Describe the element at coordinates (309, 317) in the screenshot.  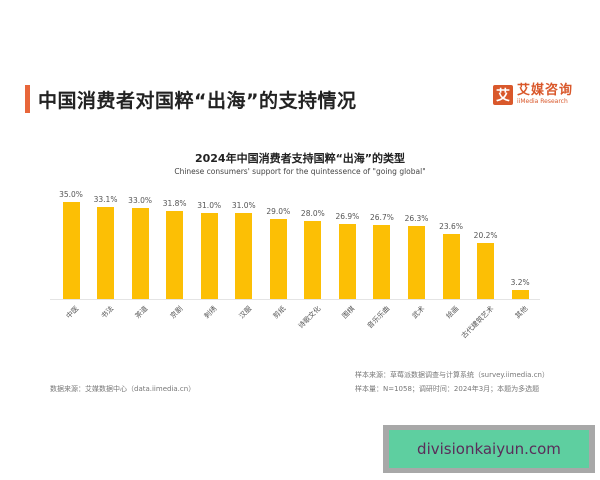
I see `x-axis-label: 诗歌文化` at that location.